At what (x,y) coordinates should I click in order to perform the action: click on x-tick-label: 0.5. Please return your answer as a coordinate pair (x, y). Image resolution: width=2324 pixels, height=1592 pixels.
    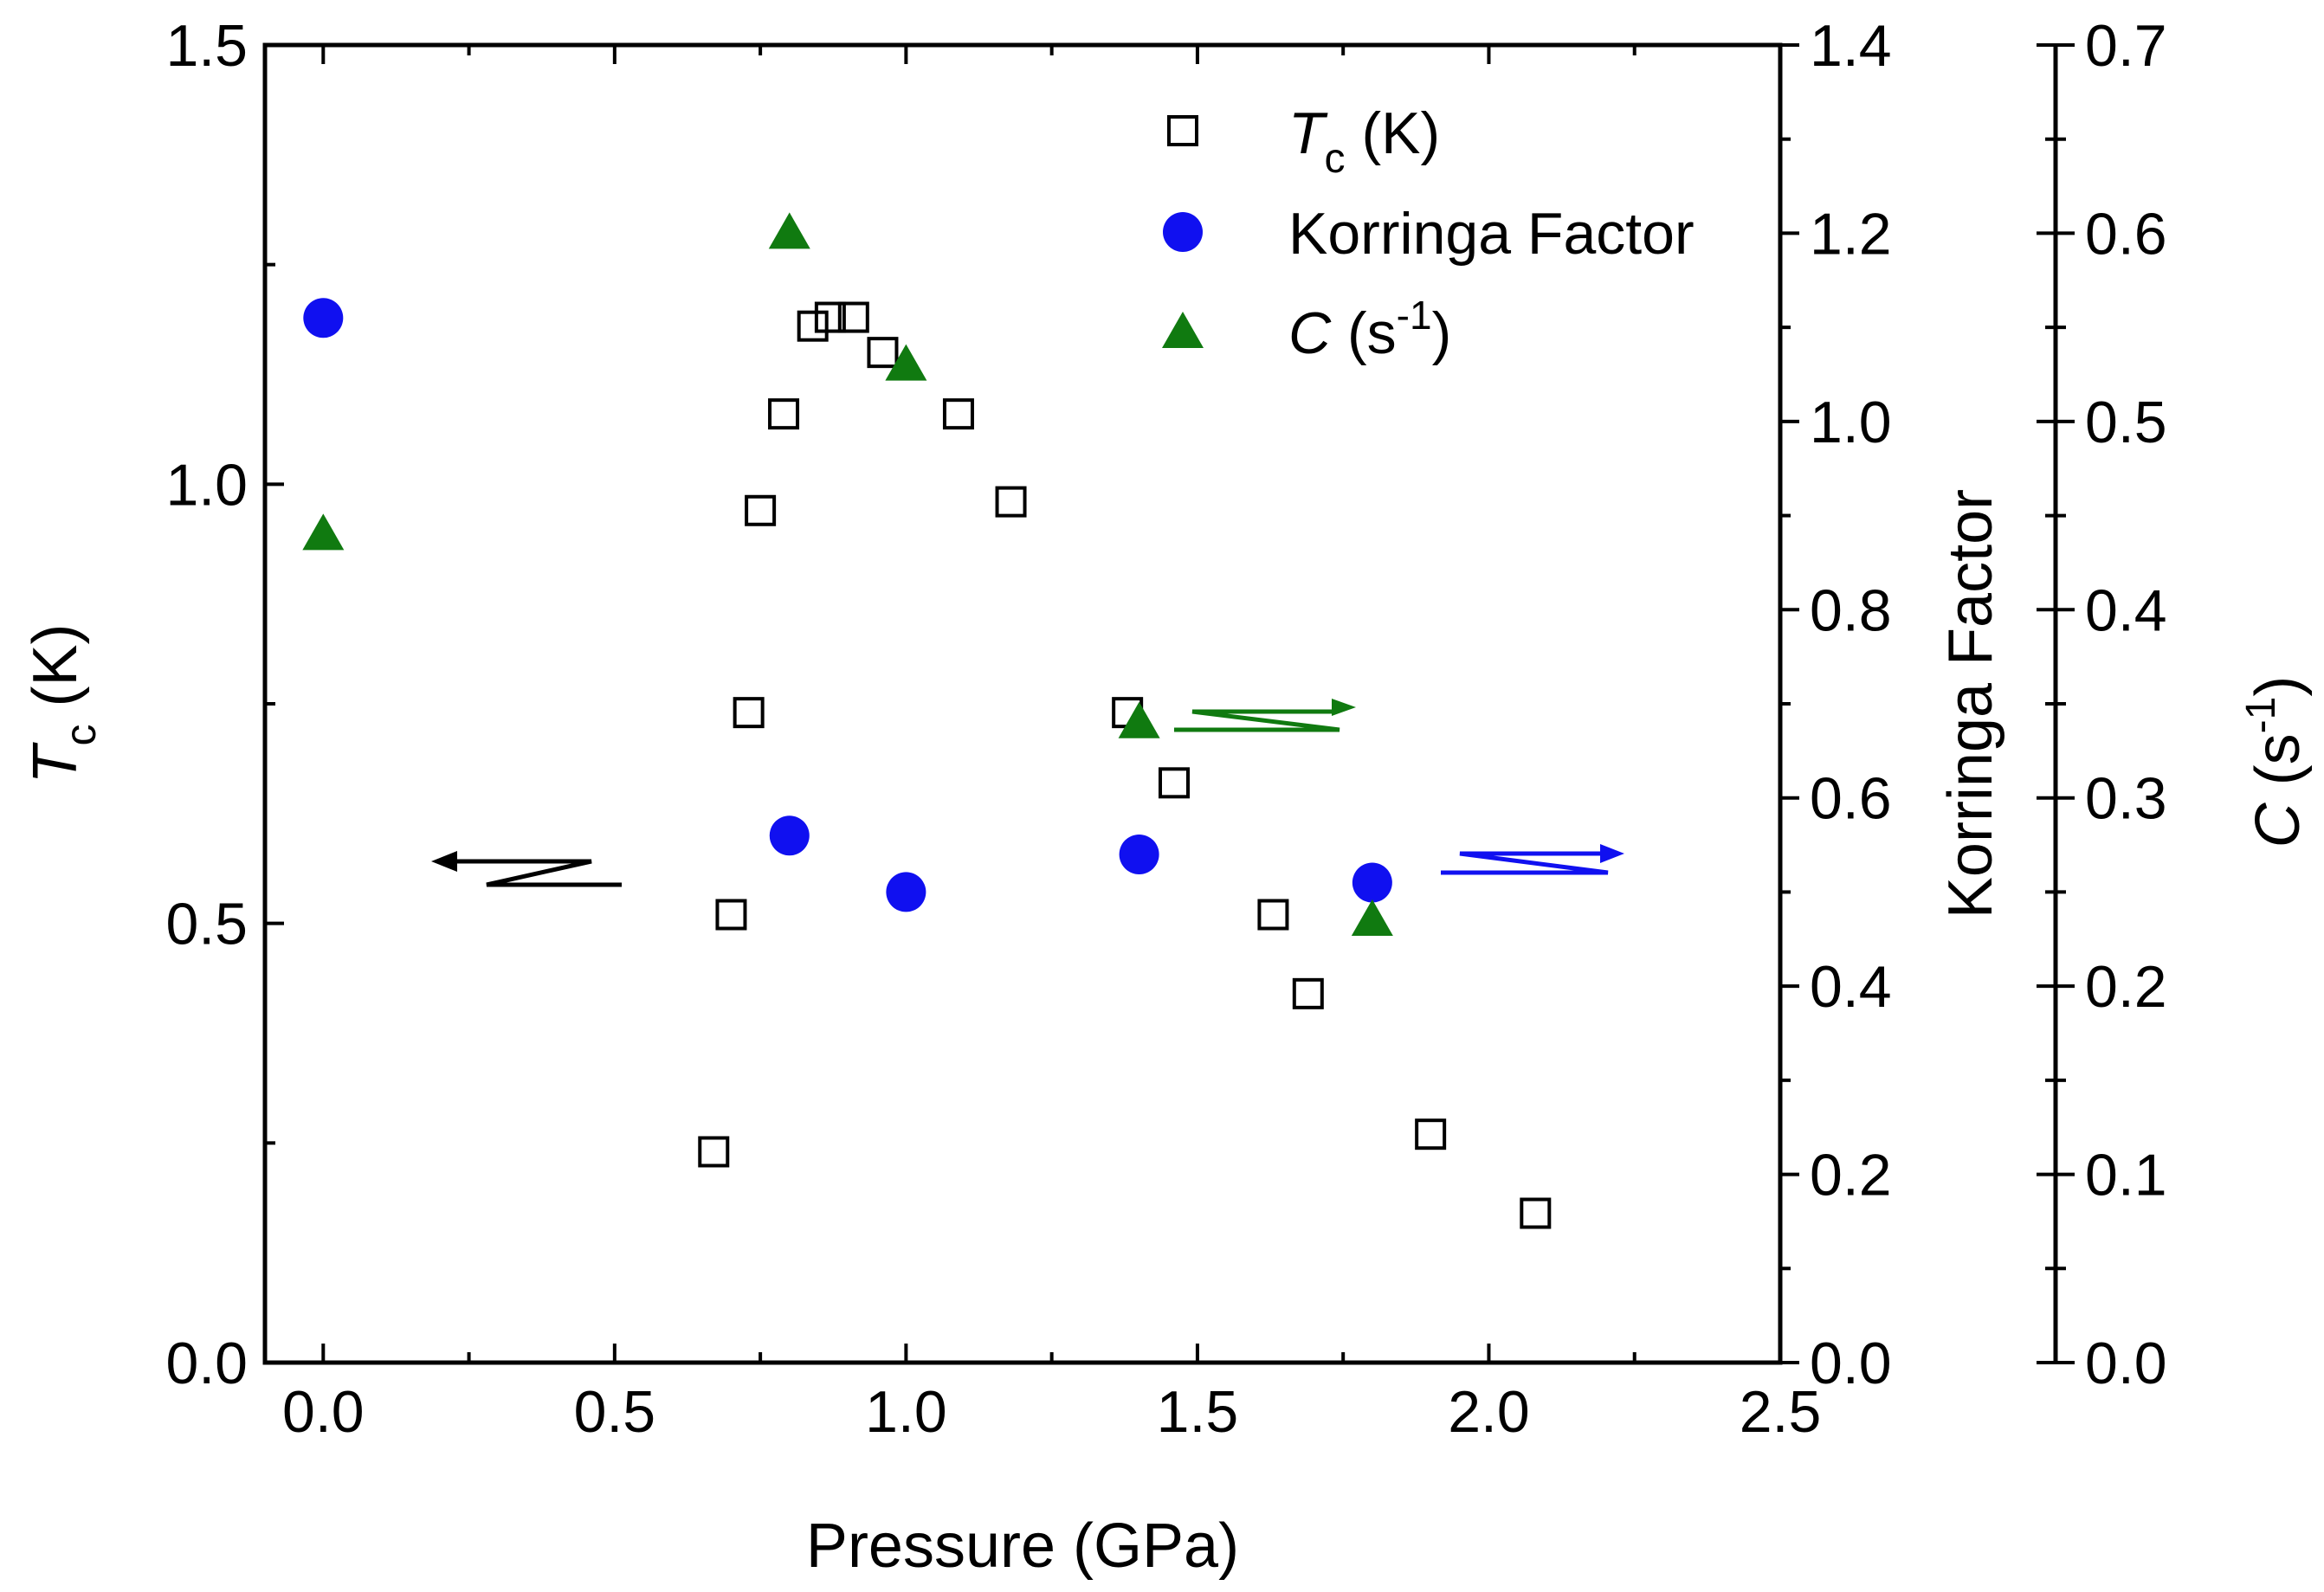
    Looking at the image, I should click on (615, 1412).